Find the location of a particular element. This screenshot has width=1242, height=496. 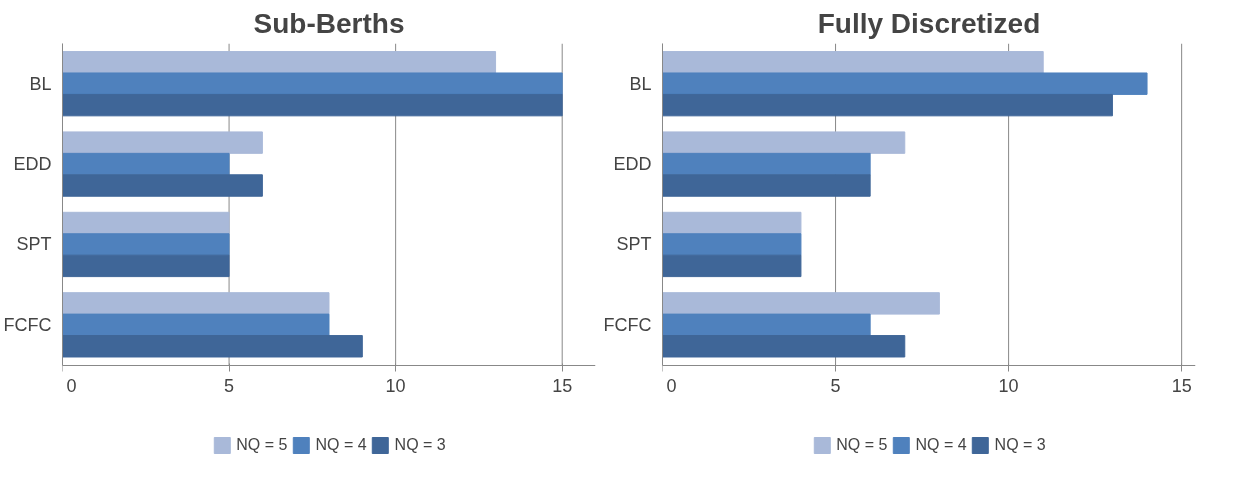

chart-title: Sub-Berths is located at coordinates (329, 23).